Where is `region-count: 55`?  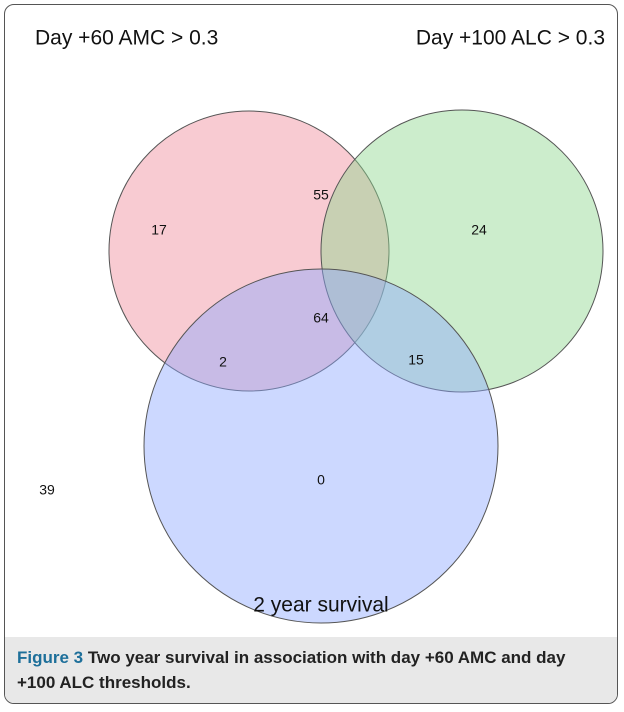
region-count: 55 is located at coordinates (321, 195).